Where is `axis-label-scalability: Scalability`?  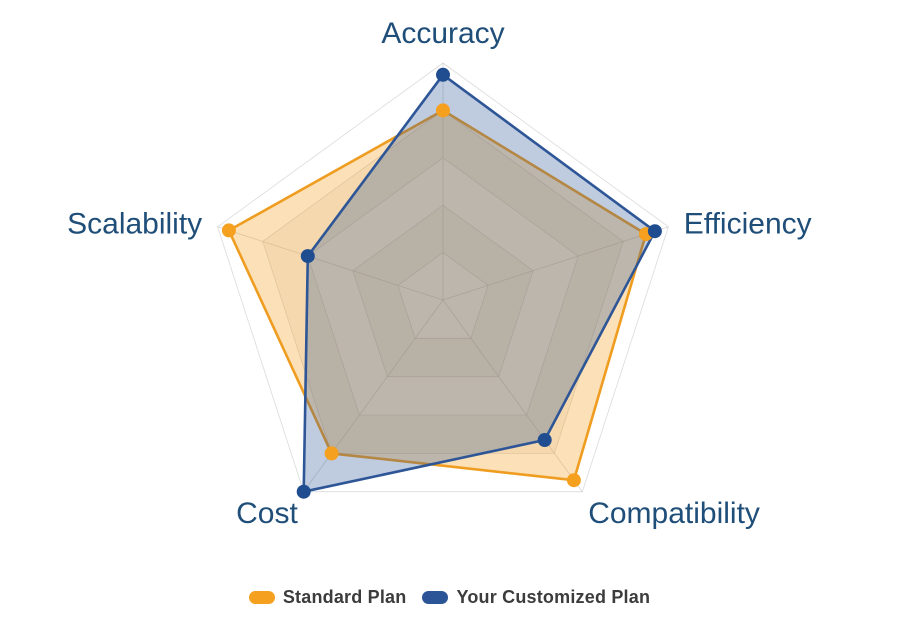
axis-label-scalability: Scalability is located at coordinates (134, 224).